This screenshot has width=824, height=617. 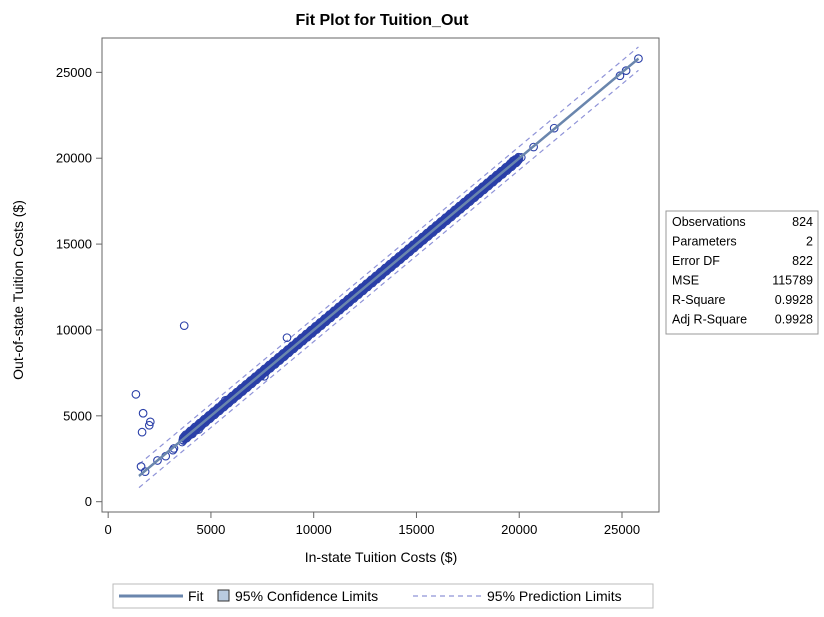 What do you see at coordinates (381, 557) in the screenshot?
I see `x-axis-label: In-state Tuition Costs ($)` at bounding box center [381, 557].